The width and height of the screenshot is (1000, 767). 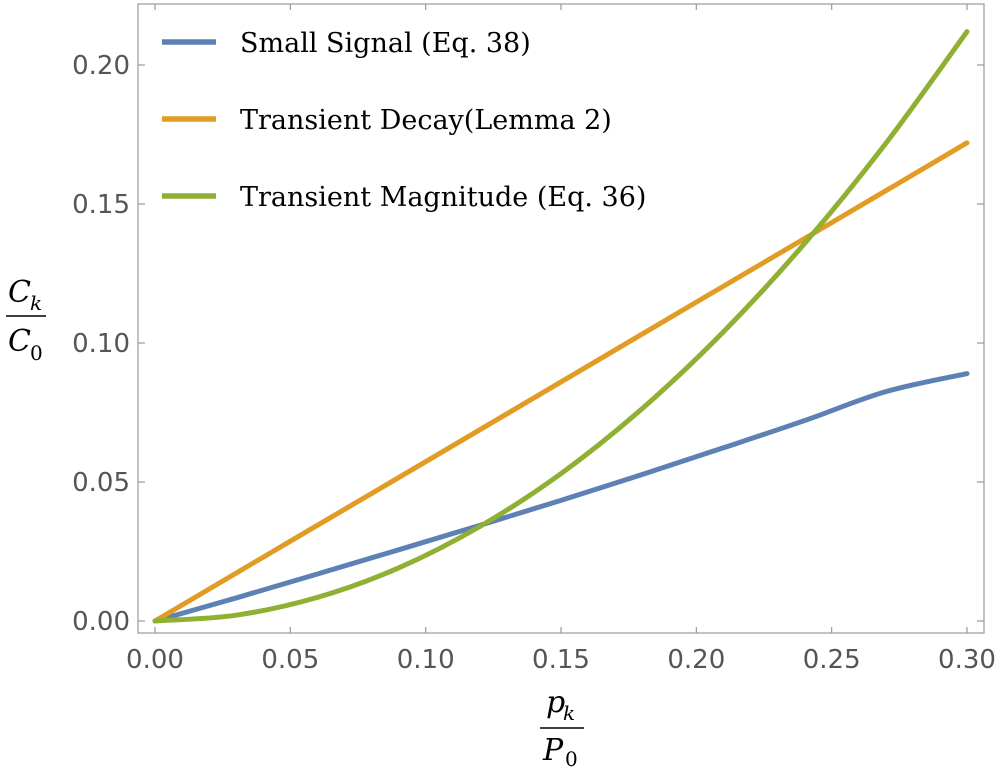 What do you see at coordinates (555, 702) in the screenshot?
I see `x-label-numerator: p` at bounding box center [555, 702].